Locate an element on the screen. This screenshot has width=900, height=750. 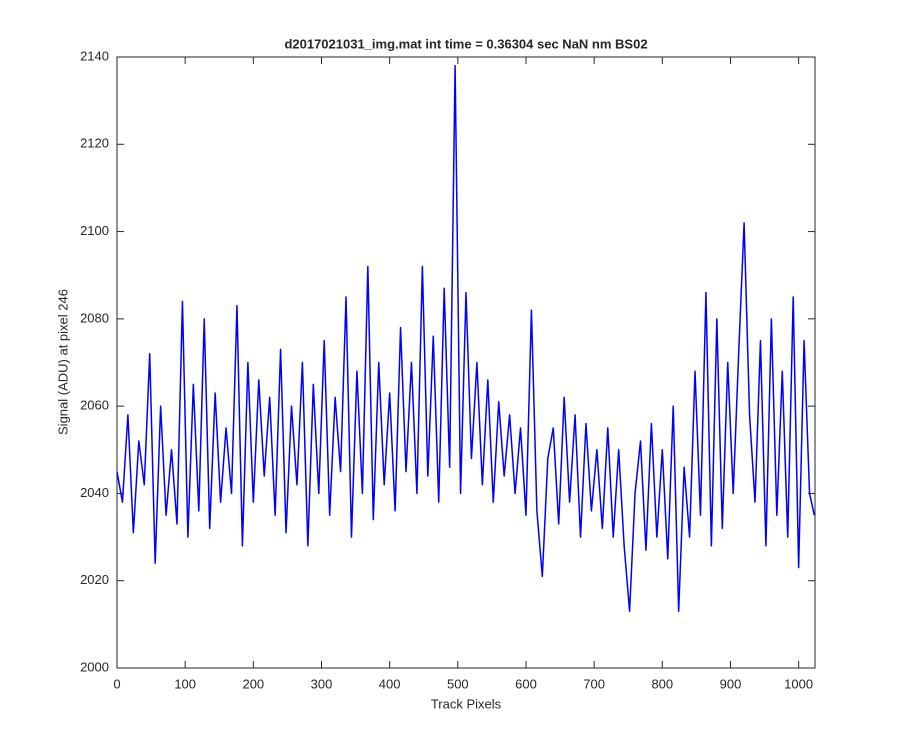
x-tick-label: 400 is located at coordinates (390, 683).